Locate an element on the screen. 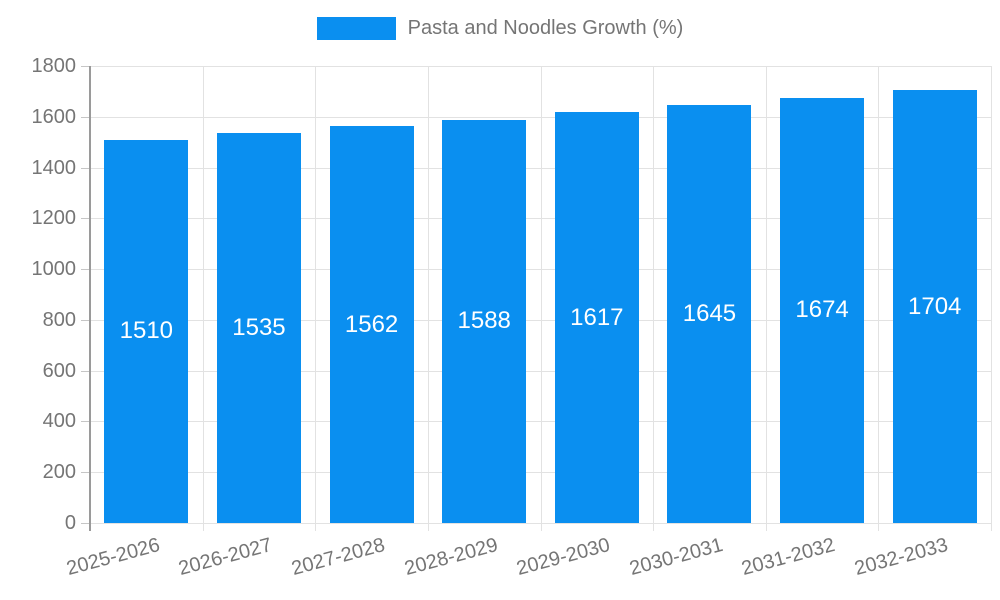 This screenshot has width=1000, height=600. bar-value-label: 1562 is located at coordinates (371, 324).